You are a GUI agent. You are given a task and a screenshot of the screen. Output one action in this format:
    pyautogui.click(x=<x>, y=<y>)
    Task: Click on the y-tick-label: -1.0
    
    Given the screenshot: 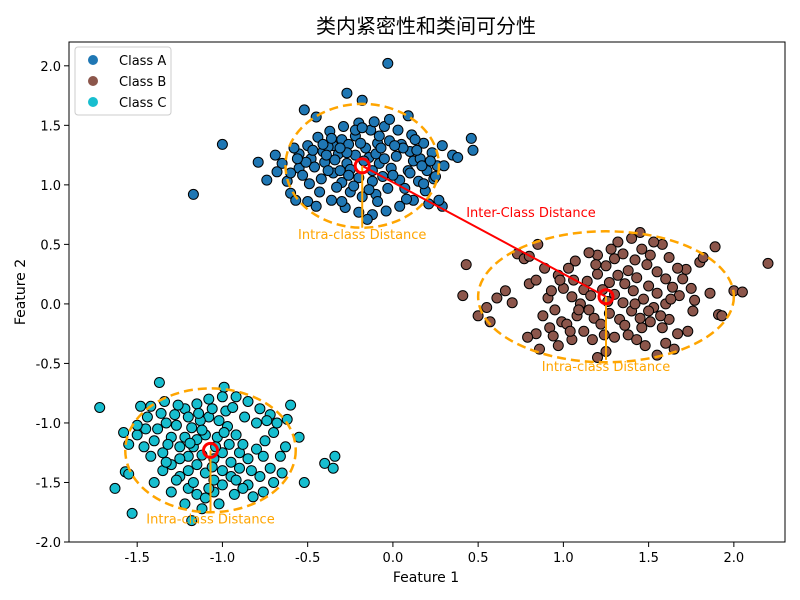 What is the action you would take?
    pyautogui.click(x=48, y=424)
    